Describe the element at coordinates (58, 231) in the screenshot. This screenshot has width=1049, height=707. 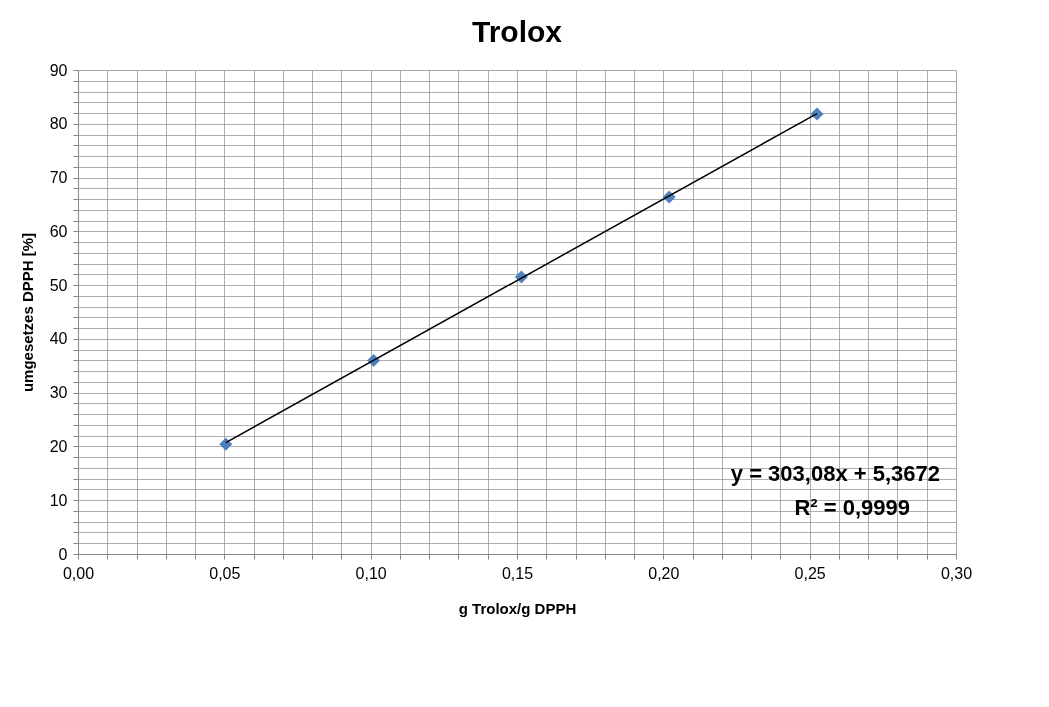
I see `y-tick-label: 60` at that location.